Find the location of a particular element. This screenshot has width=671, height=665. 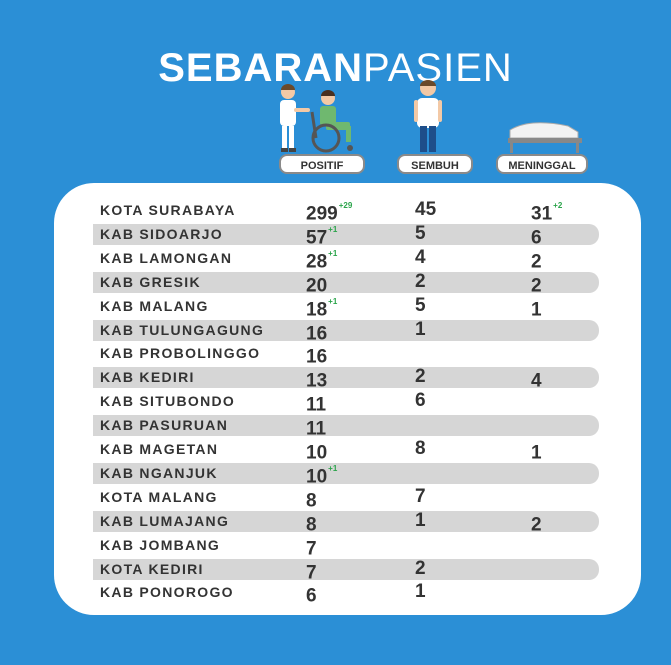

positif-count: 6 is located at coordinates (311, 596).